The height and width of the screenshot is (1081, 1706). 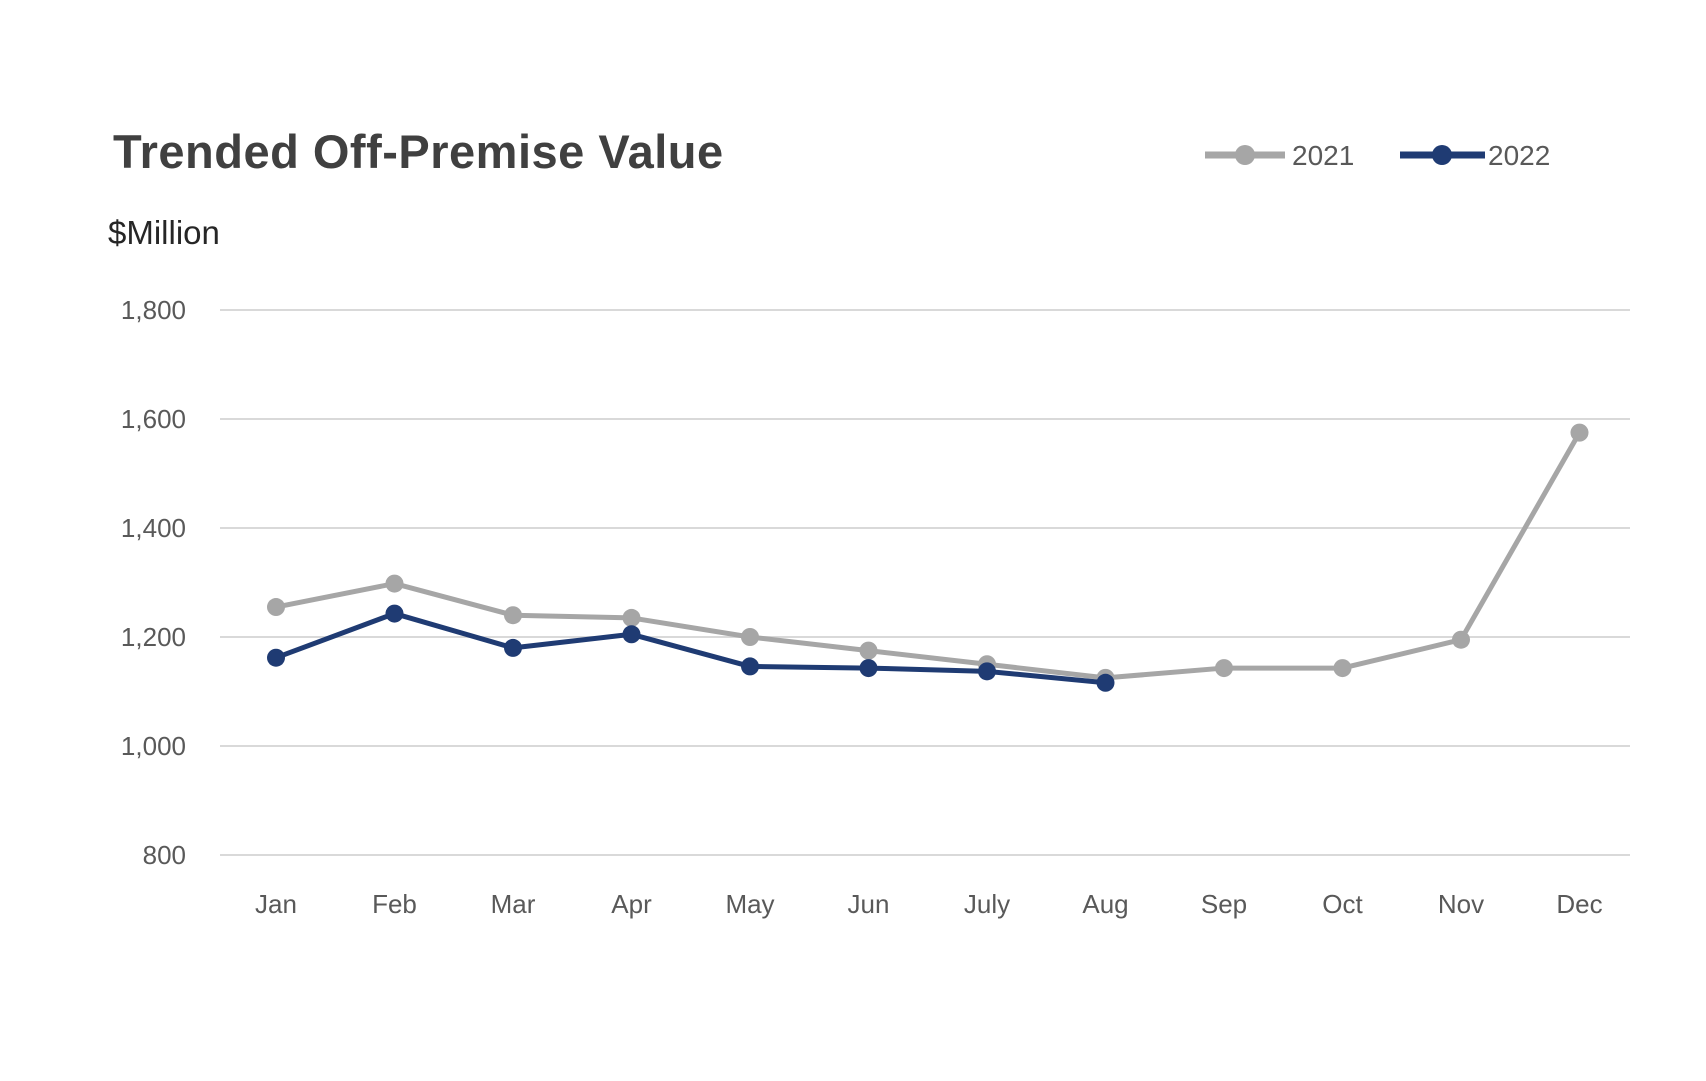 I want to click on data-point-2022-July, so click(x=987, y=671).